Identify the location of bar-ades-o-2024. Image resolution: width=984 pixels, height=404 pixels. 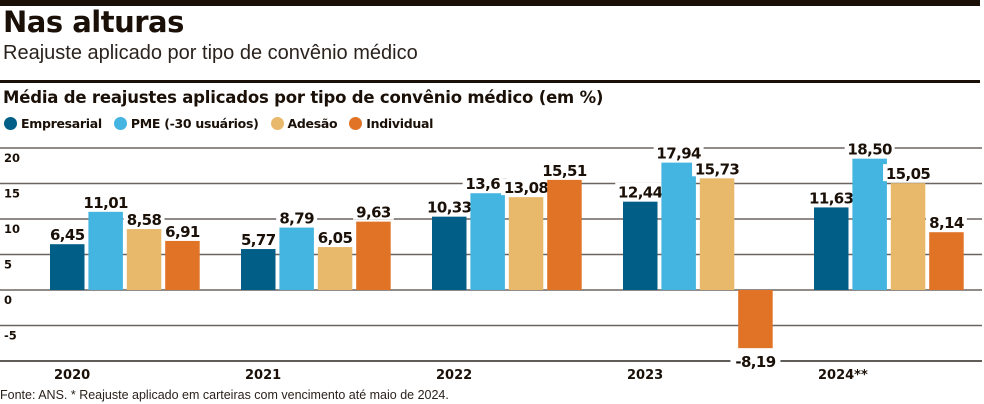
(908, 236).